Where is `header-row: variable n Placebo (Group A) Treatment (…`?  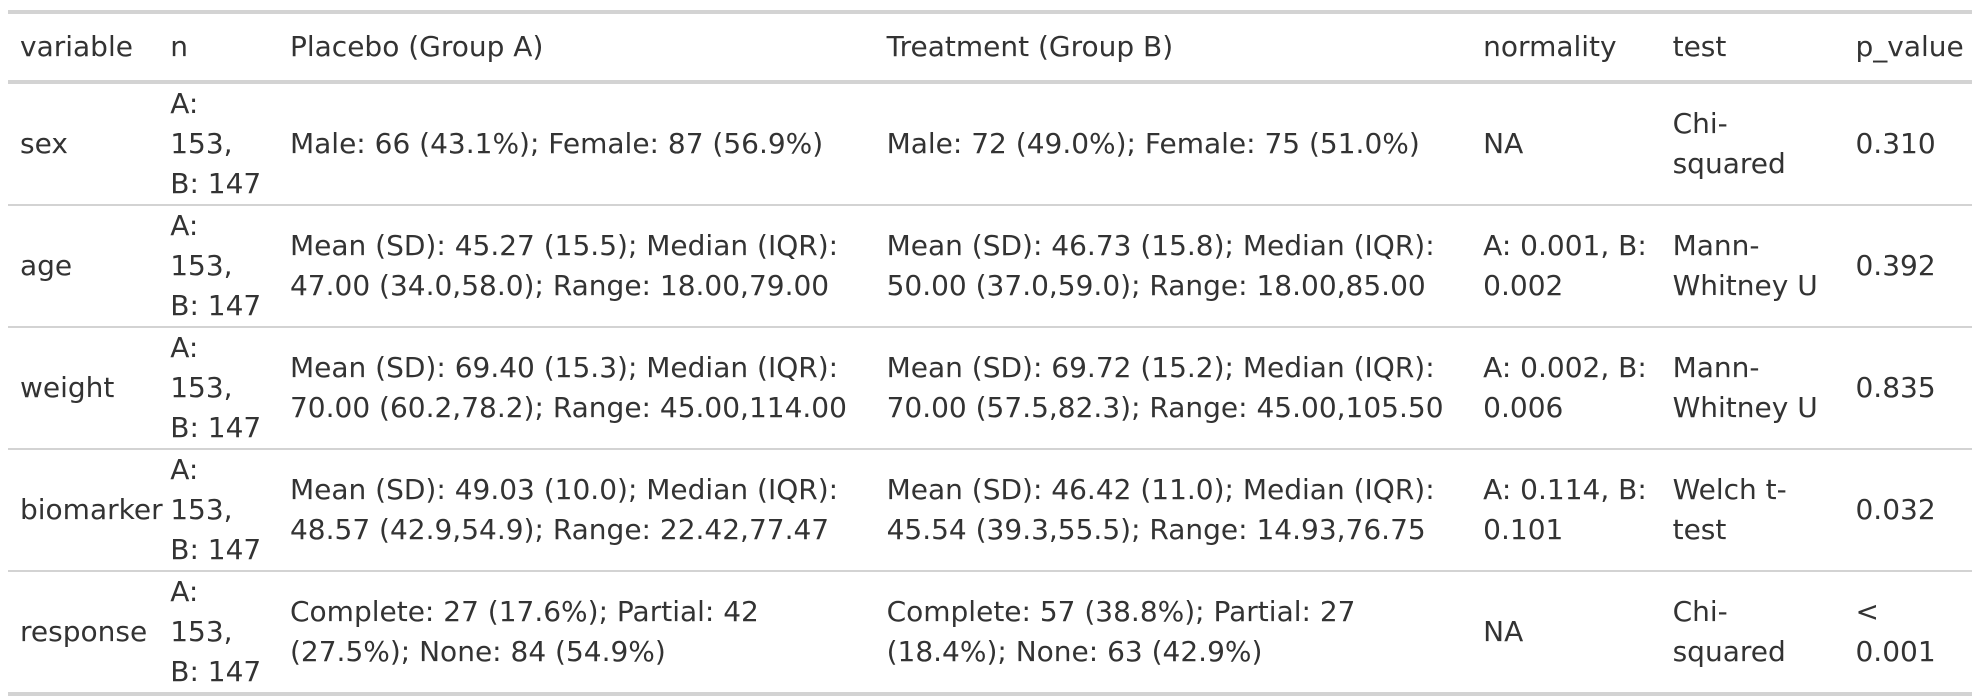 header-row: variable n Placebo (Group A) Treatment (… is located at coordinates (990, 47).